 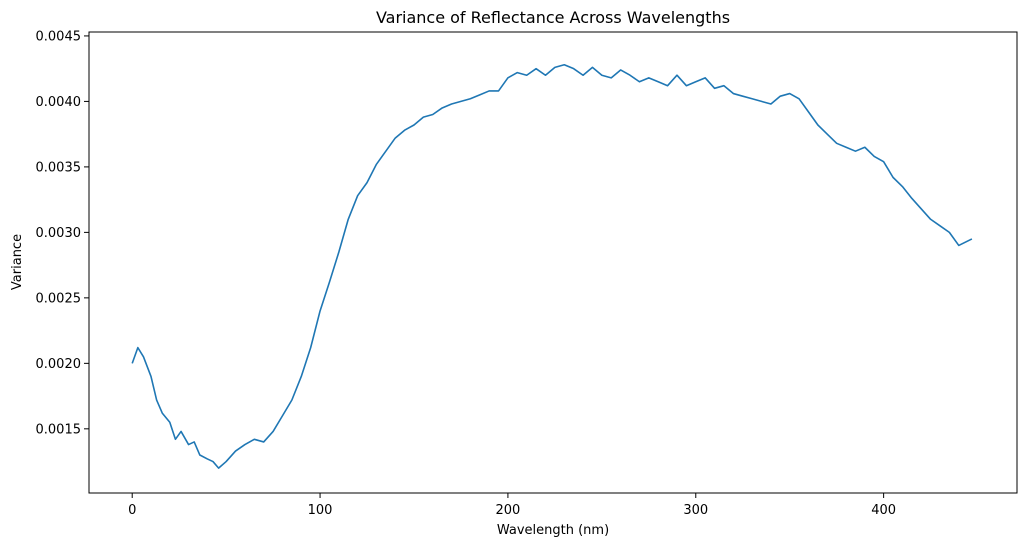 I want to click on y-tick-label: 0.0020, so click(x=59, y=364).